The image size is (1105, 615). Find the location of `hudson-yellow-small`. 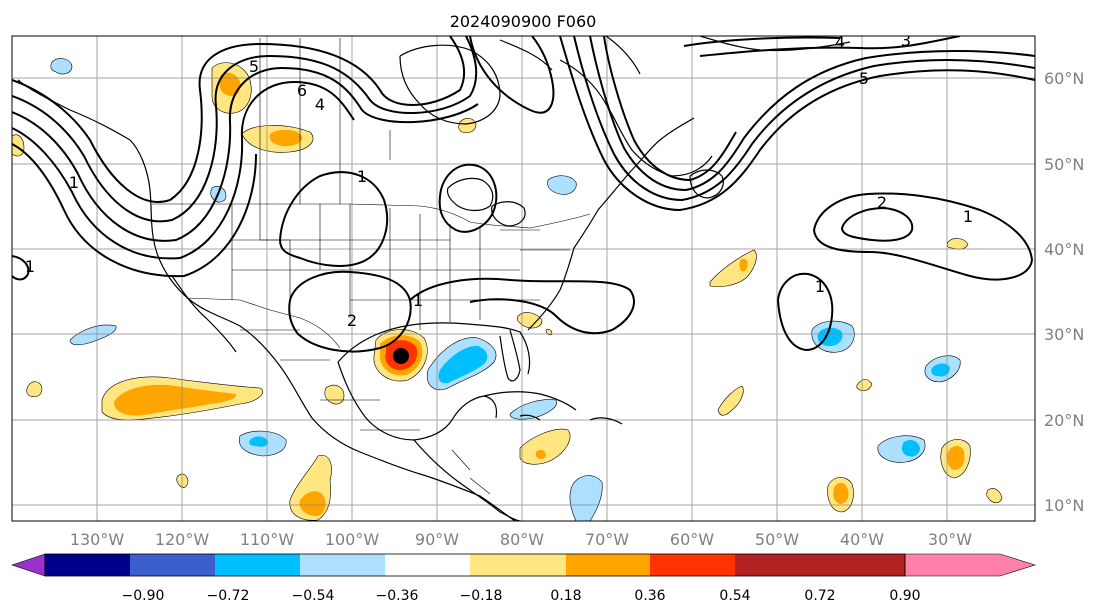

hudson-yellow-small is located at coordinates (467, 126).